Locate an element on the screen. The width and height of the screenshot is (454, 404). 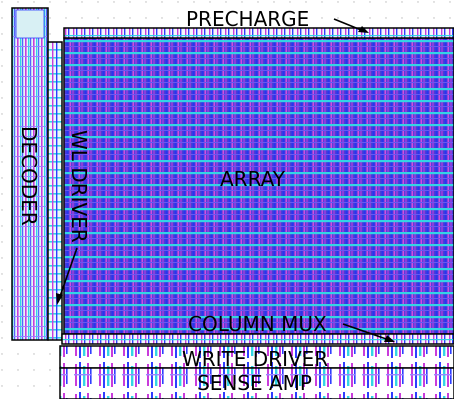
column-mux-block is located at coordinates (257, 339).